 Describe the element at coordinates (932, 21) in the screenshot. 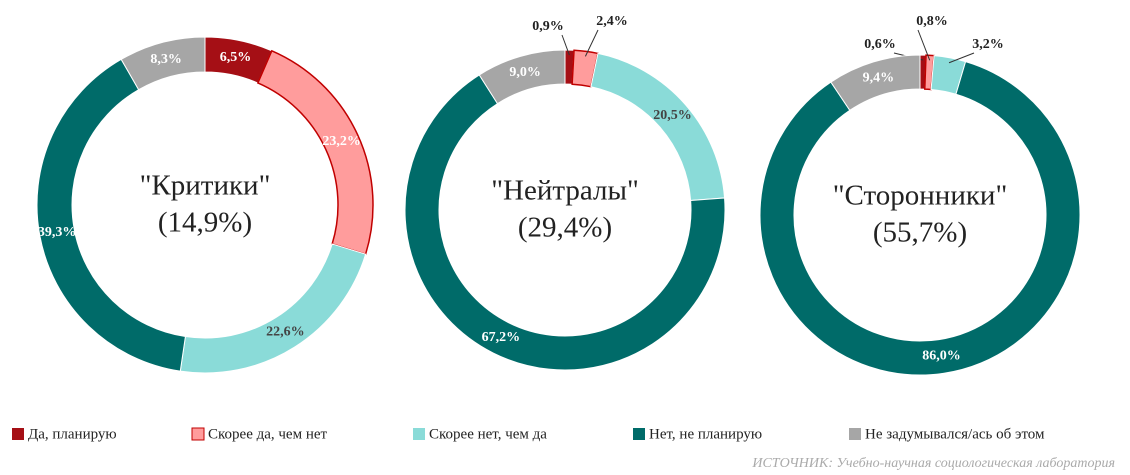

I see `value-label: 0,8%` at that location.